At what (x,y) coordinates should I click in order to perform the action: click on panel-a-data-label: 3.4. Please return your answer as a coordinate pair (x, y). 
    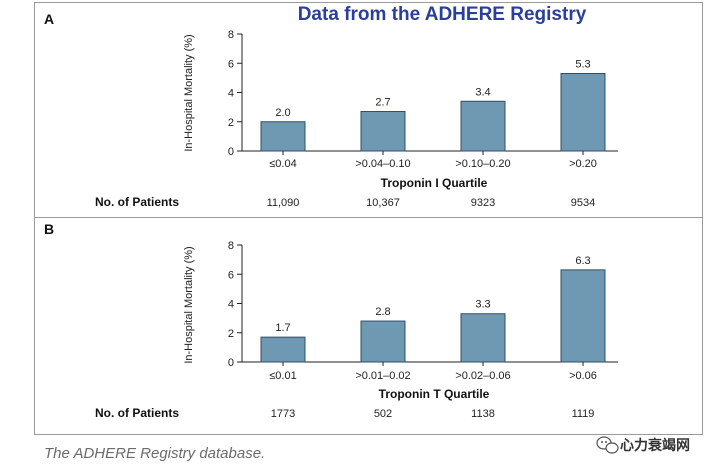
    Looking at the image, I should click on (482, 92).